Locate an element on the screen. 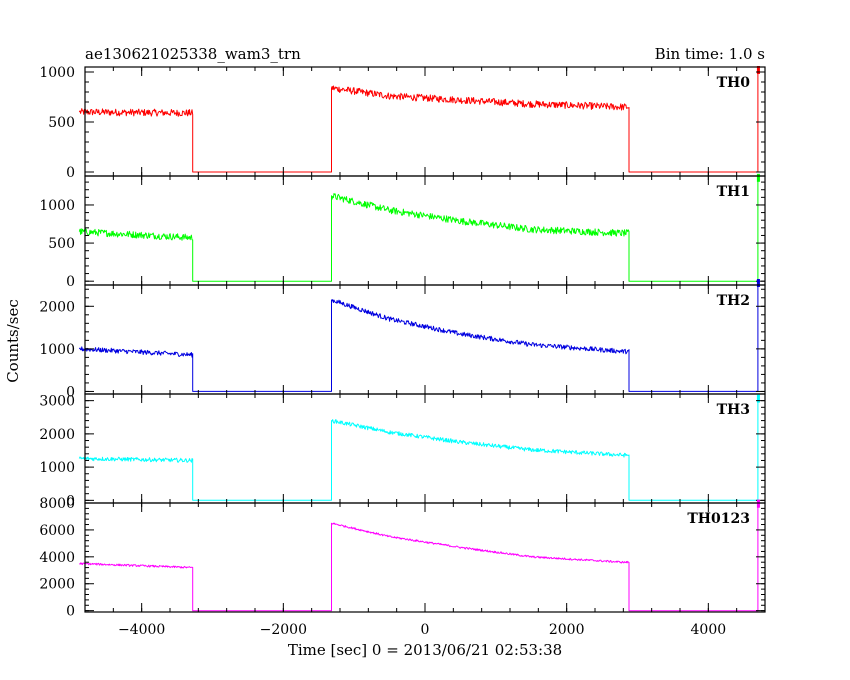  x-tick-label: −2000 is located at coordinates (283, 630).